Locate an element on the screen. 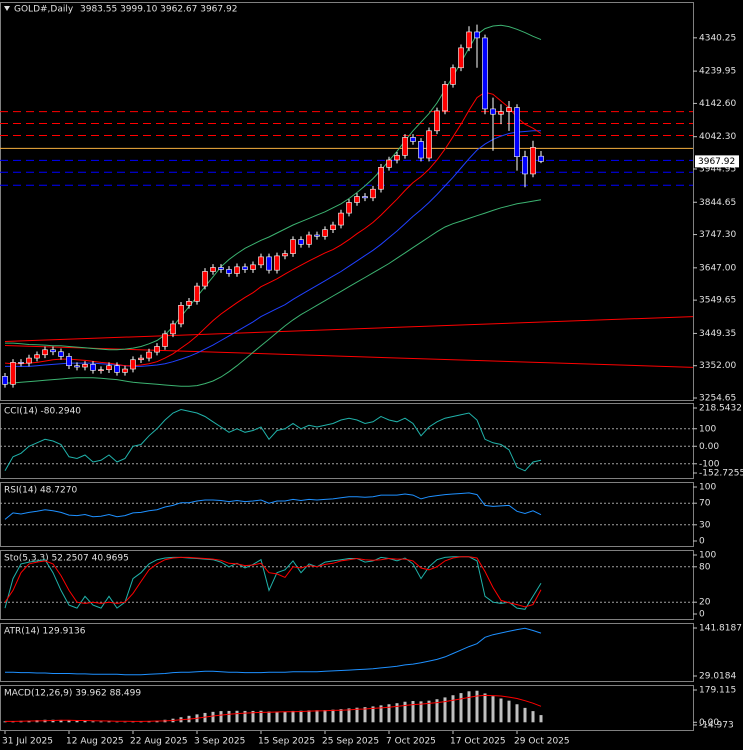 The width and height of the screenshot is (743, 750). y-tick-label: 3549.65 is located at coordinates (717, 301).